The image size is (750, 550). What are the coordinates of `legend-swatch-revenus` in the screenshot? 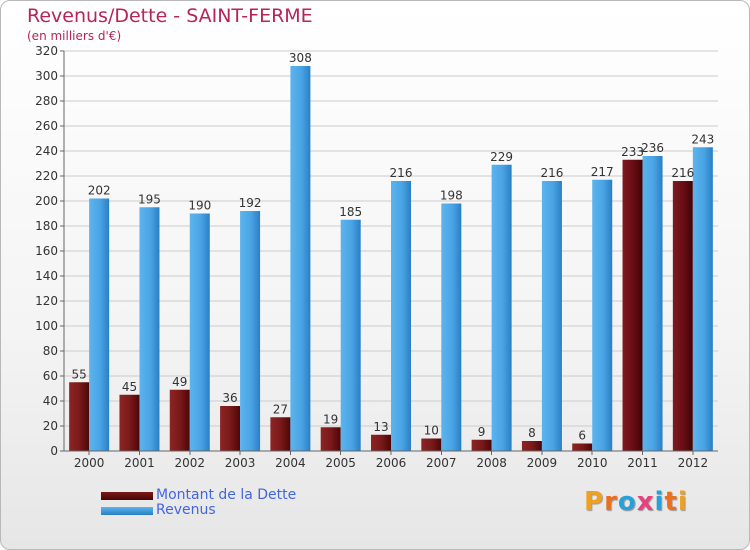 It's located at (127, 511).